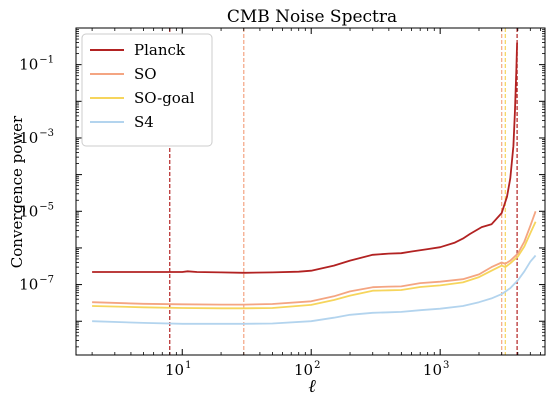 This screenshot has height=401, width=549. What do you see at coordinates (307, 369) in the screenshot?
I see `x-tick-label: 102` at bounding box center [307, 369].